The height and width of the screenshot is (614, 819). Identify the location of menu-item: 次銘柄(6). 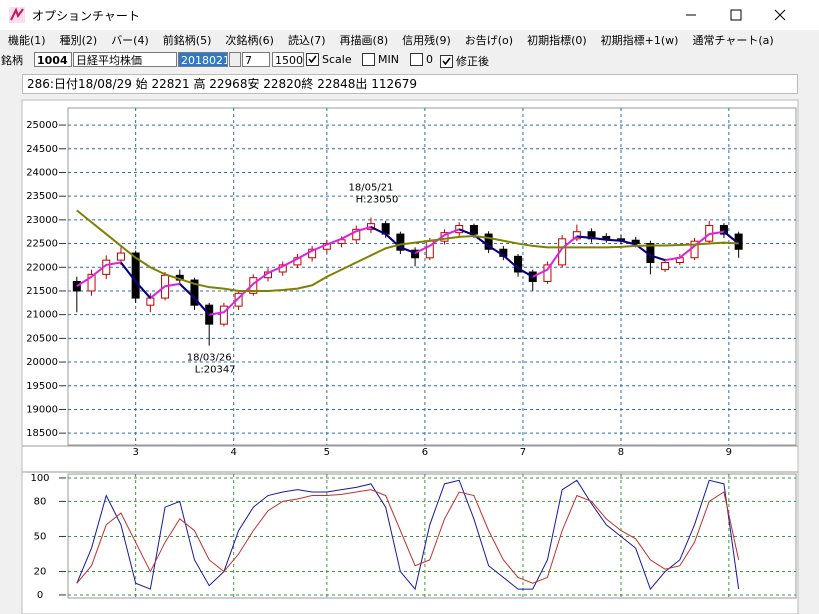
(249, 40).